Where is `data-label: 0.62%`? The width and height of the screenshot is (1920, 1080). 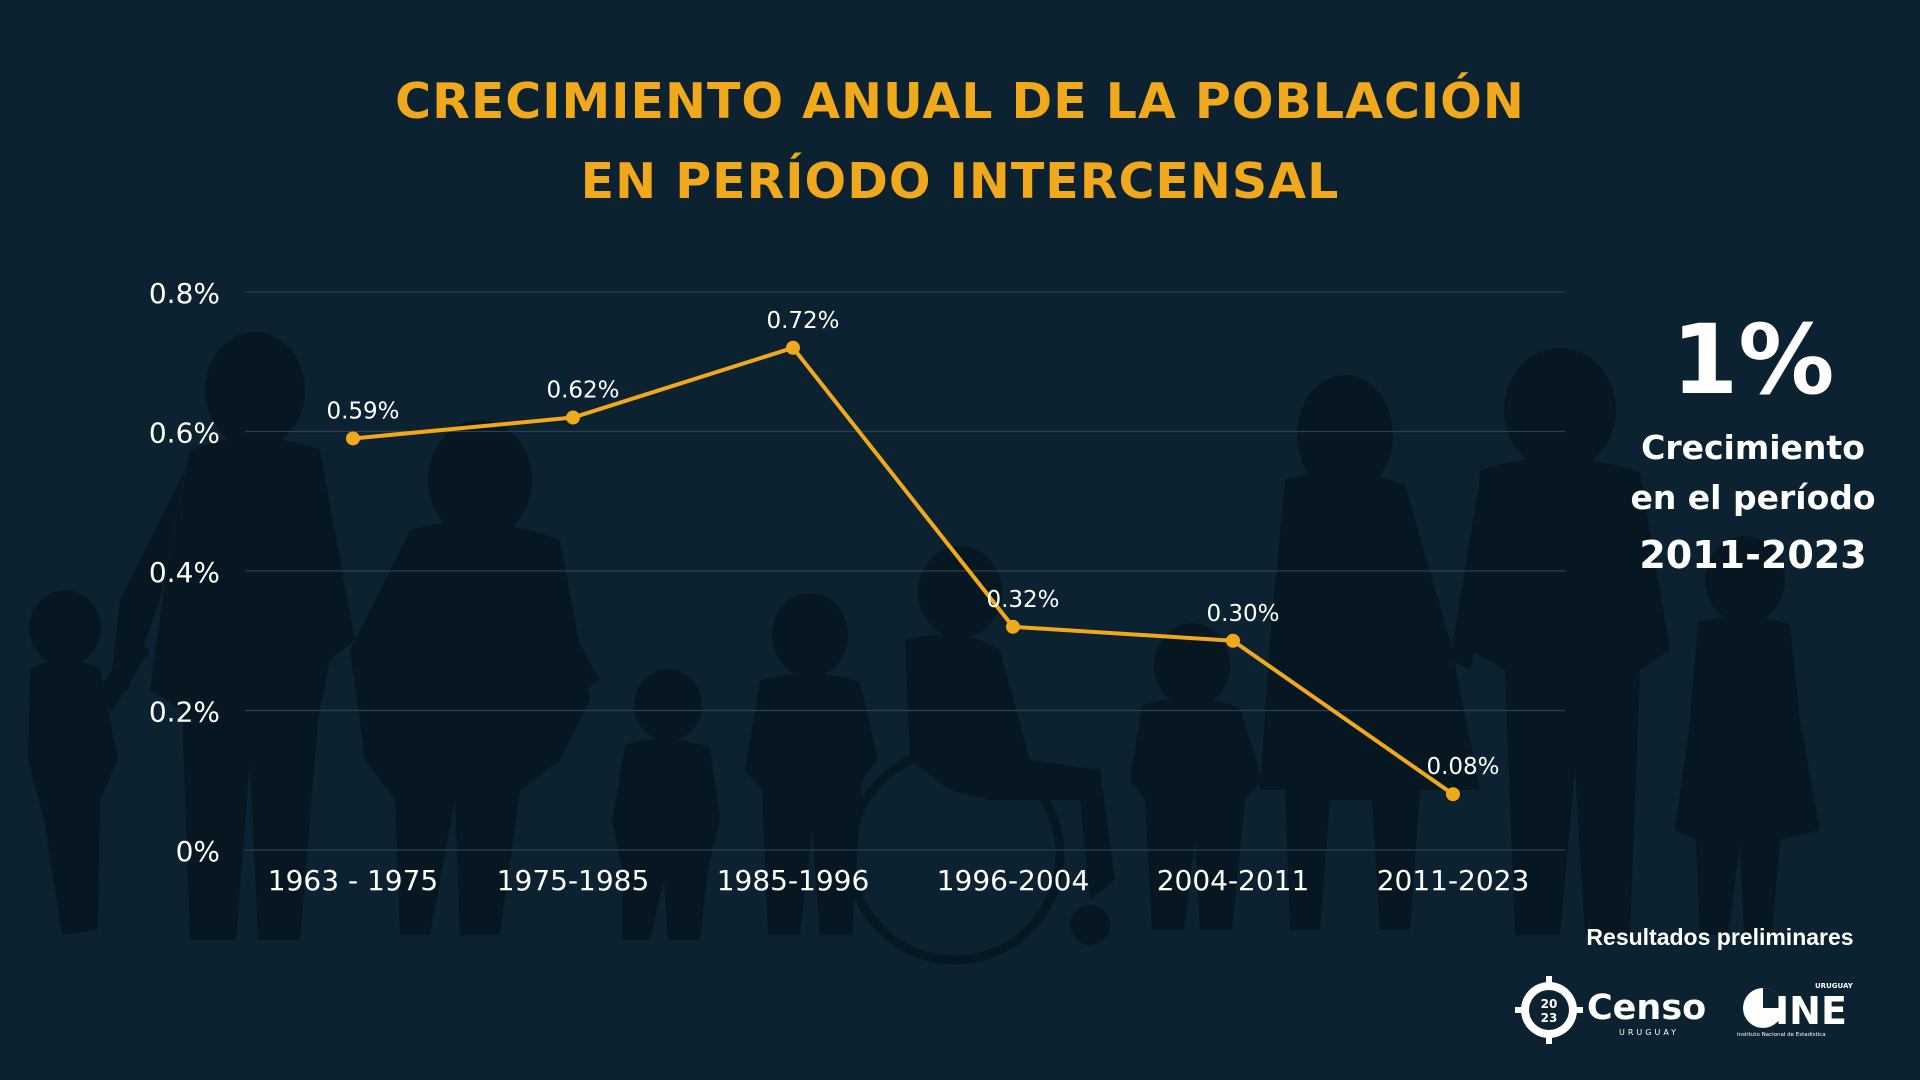
data-label: 0.62% is located at coordinates (582, 391).